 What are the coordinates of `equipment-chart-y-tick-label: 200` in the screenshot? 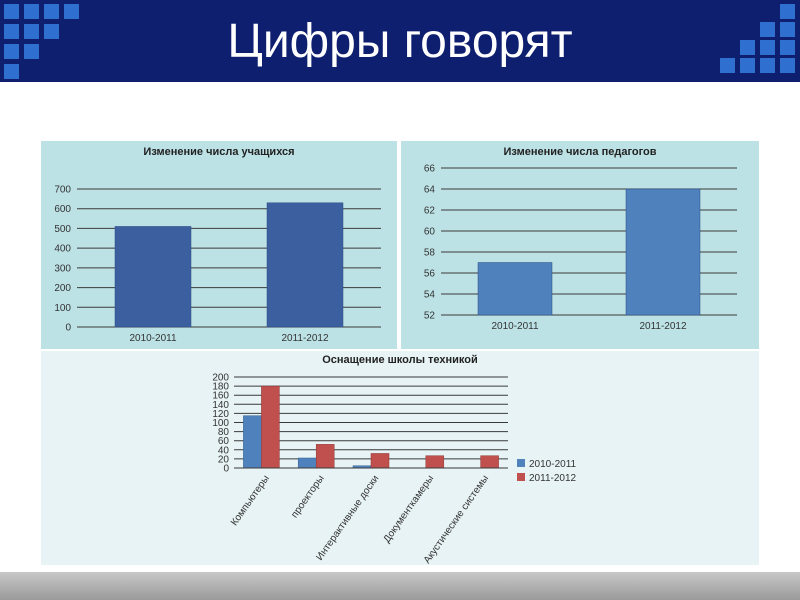 It's located at (220, 378).